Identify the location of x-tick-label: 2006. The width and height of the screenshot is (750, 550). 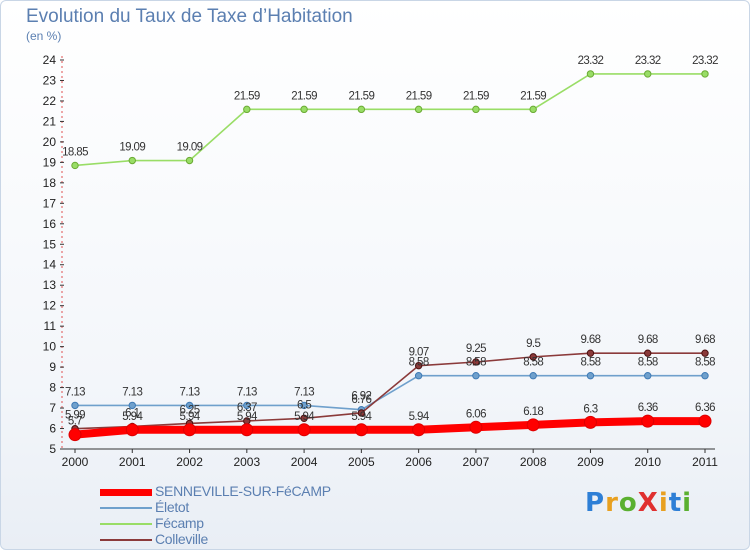
(418, 462).